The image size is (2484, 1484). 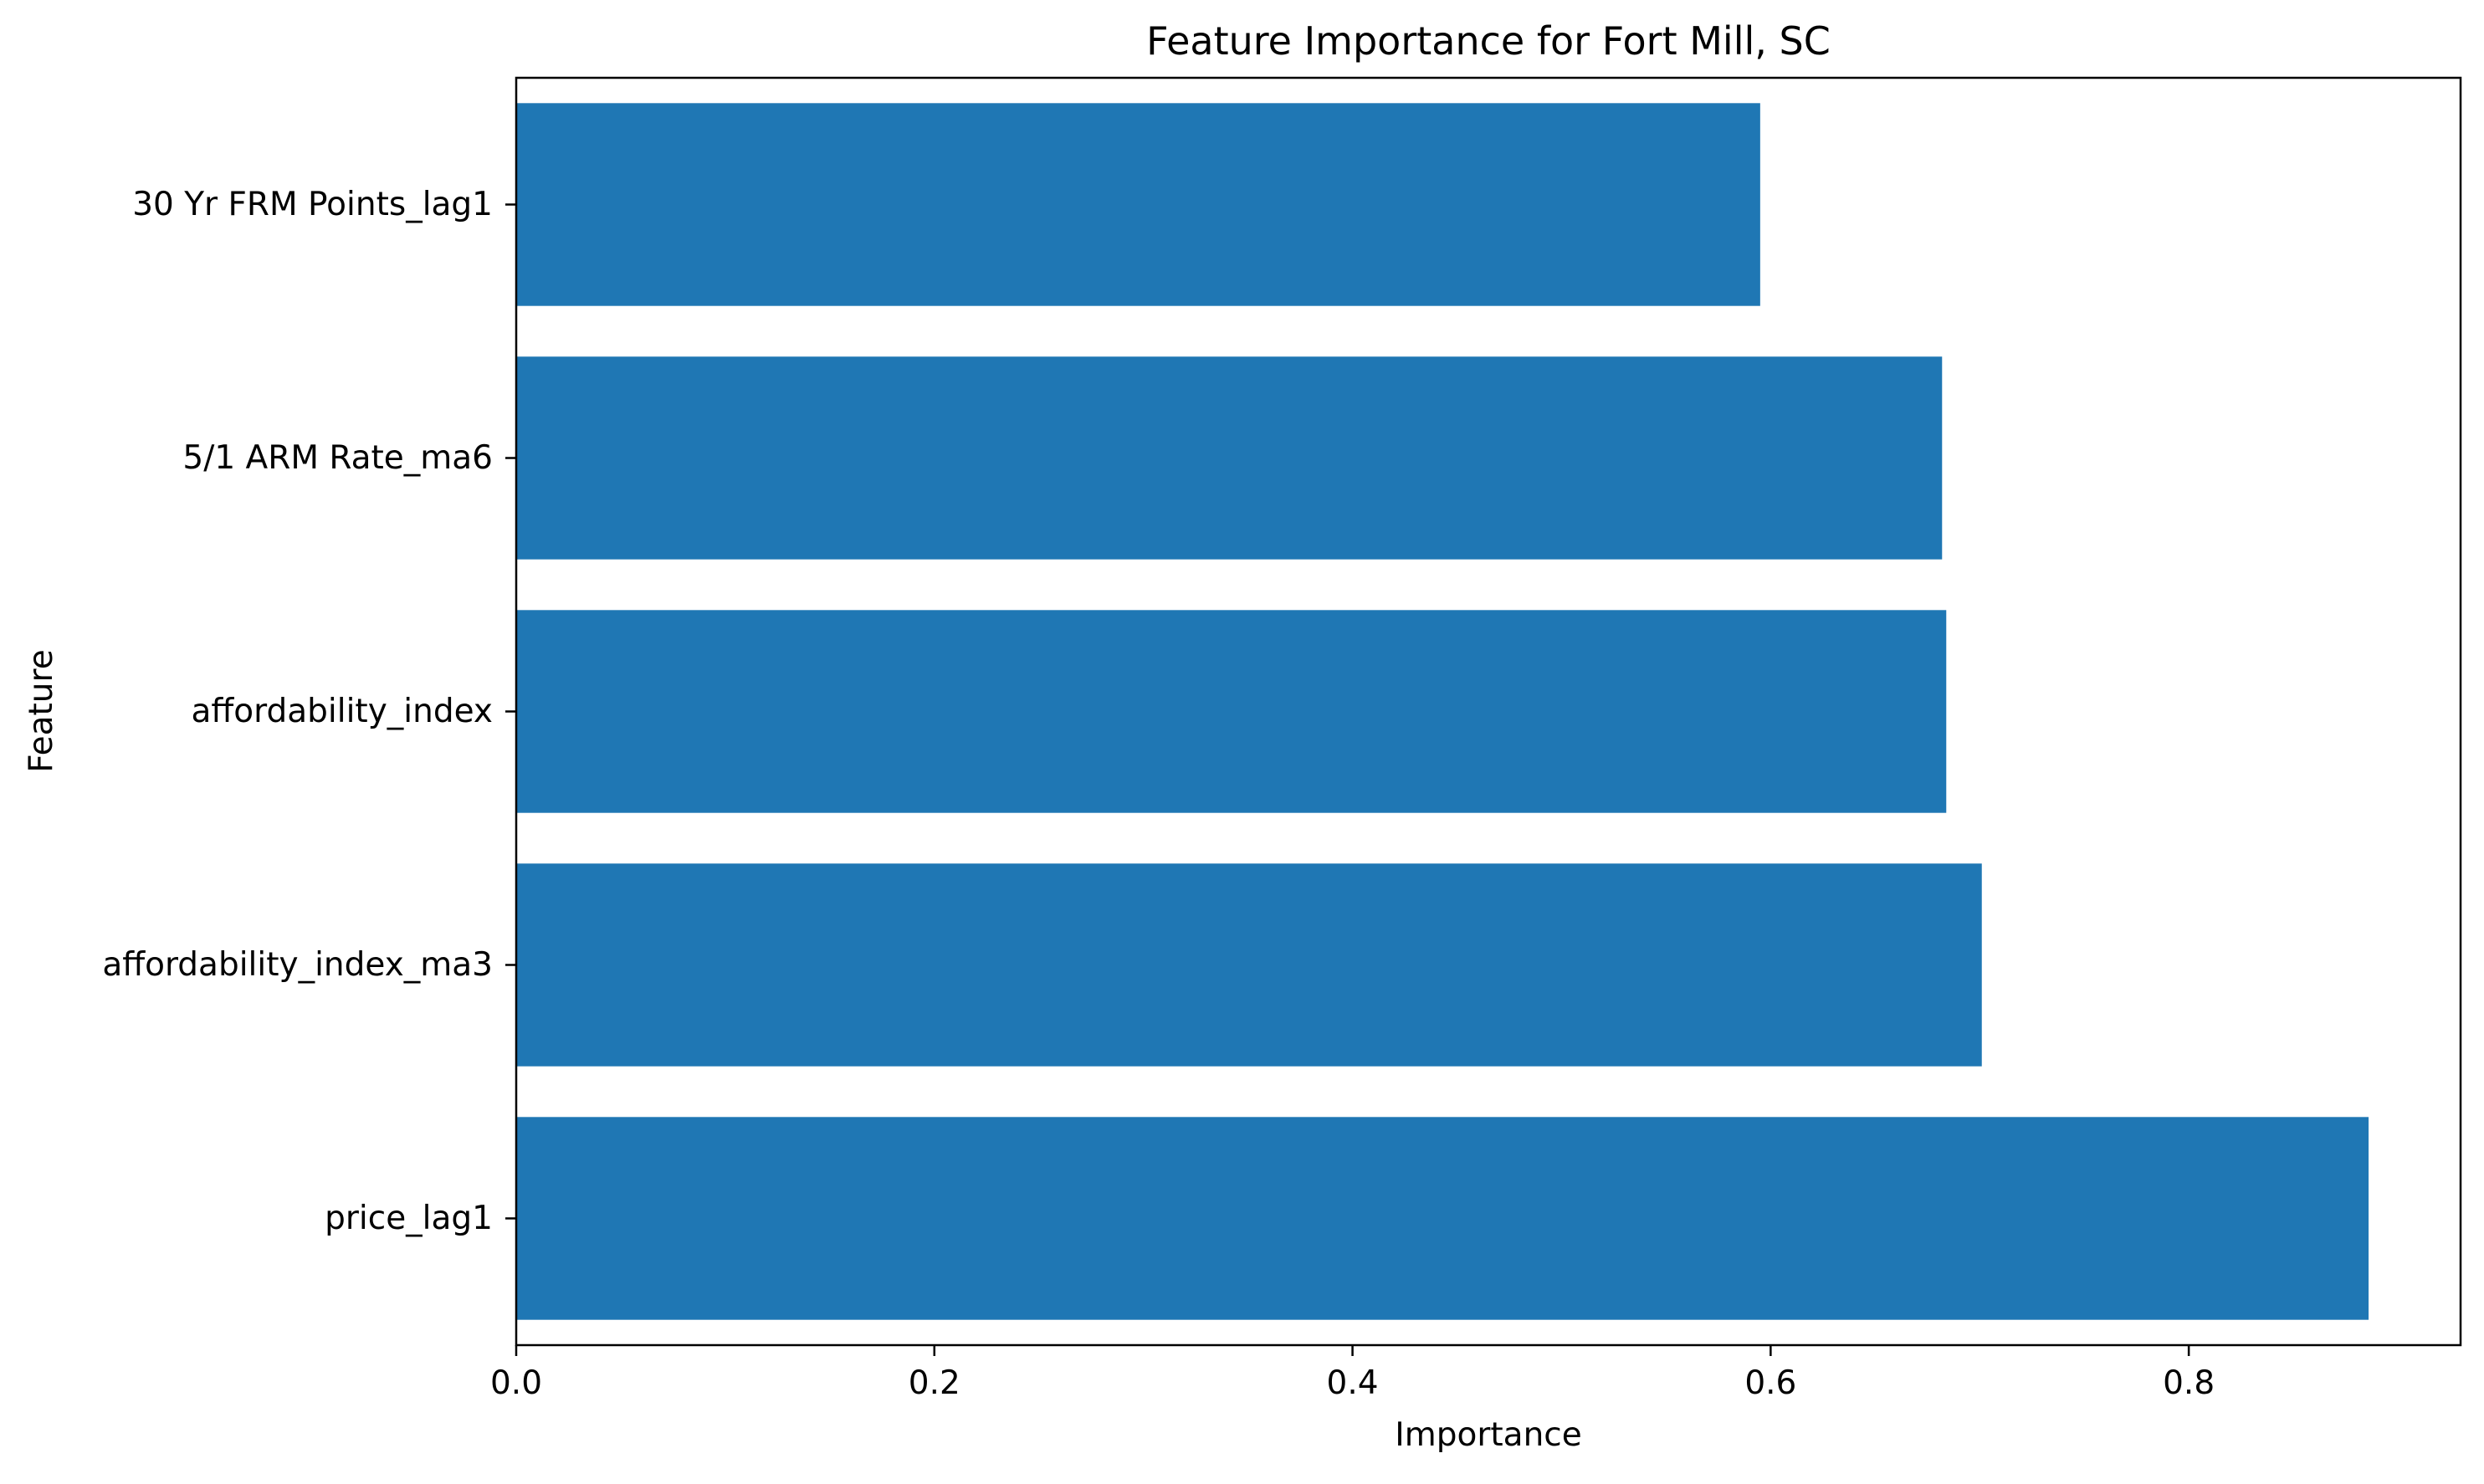 What do you see at coordinates (337, 458) in the screenshot?
I see `y-tick-label-3: 5/1 ARM Rate_ma6` at bounding box center [337, 458].